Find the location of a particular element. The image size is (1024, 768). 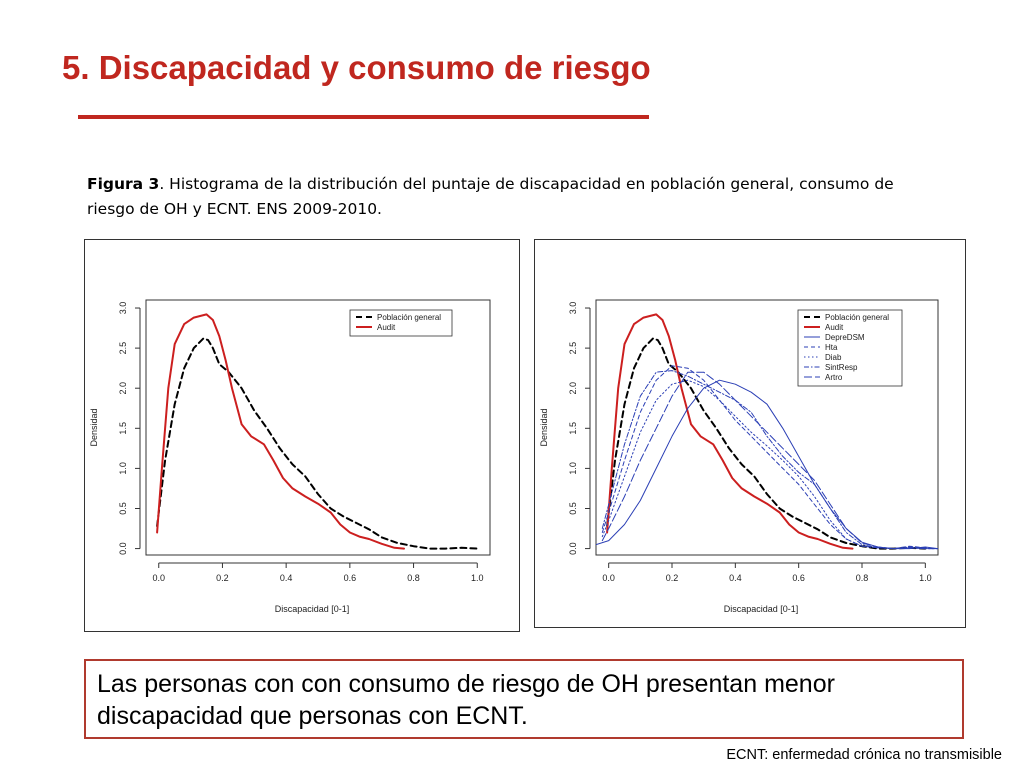

series-line-artro is located at coordinates (769, 460).